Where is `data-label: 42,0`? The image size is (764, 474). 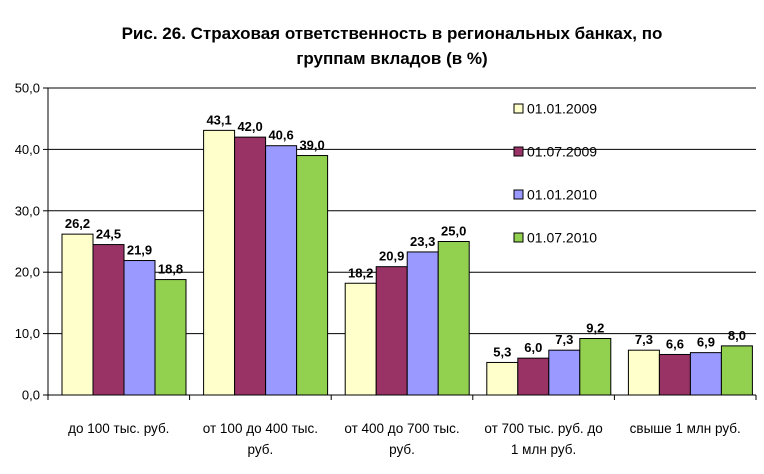
data-label: 42,0 is located at coordinates (249, 126).